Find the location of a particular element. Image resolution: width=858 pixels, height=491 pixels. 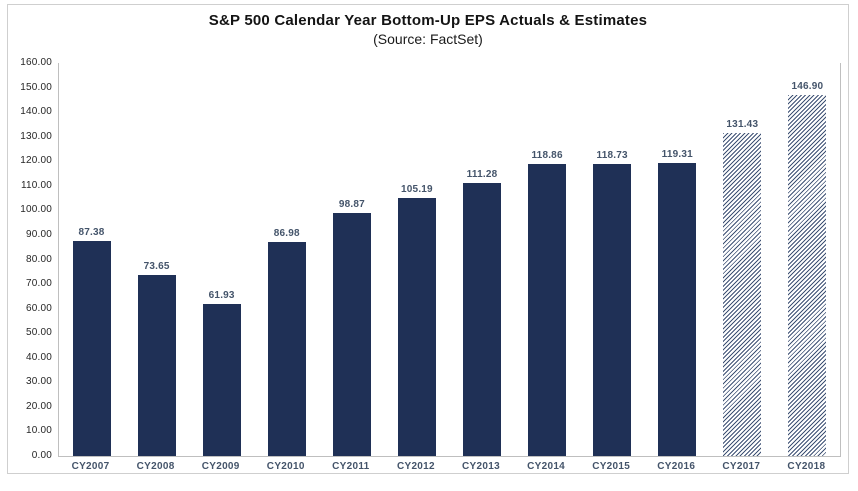

y-tick-label: 80.00 is located at coordinates (38, 259).